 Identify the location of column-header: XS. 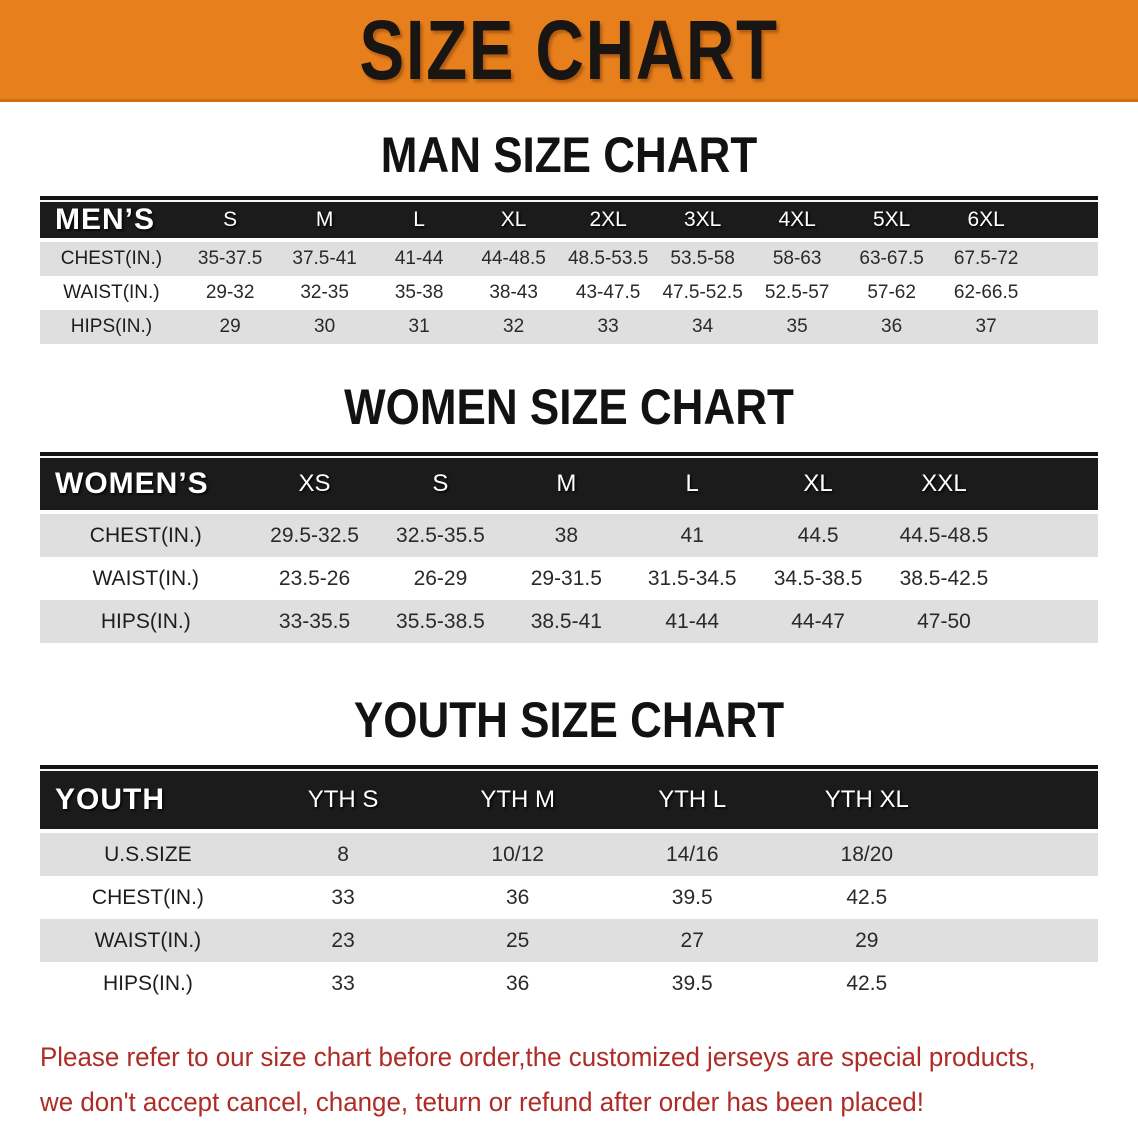
(314, 485).